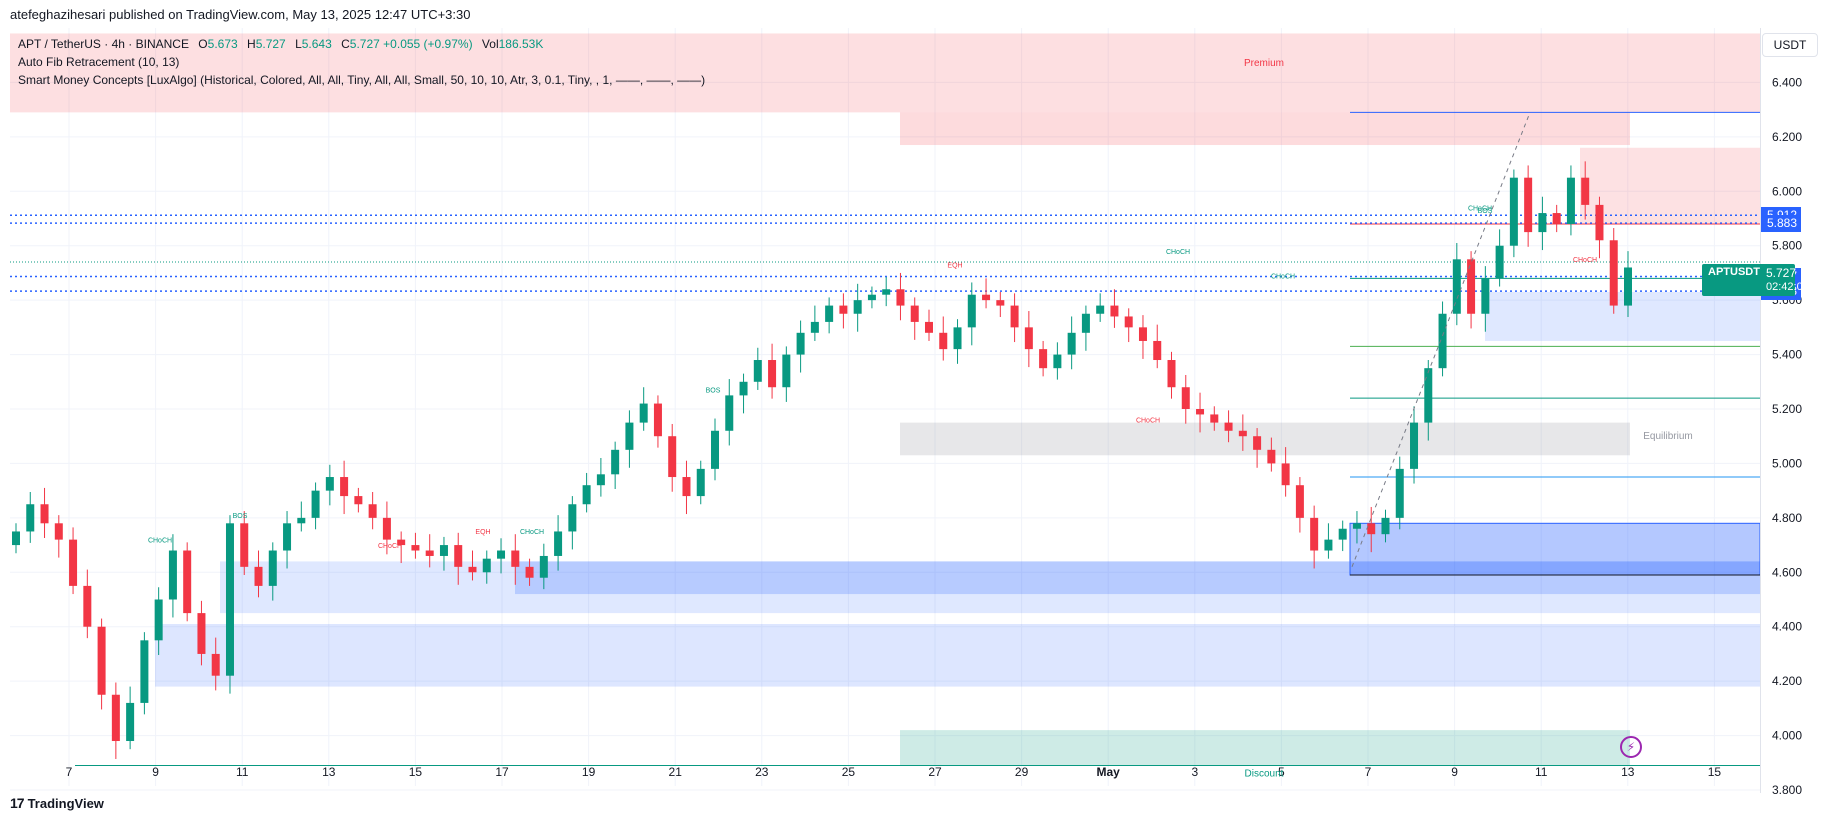 The width and height of the screenshot is (1835, 822). Describe the element at coordinates (1787, 191) in the screenshot. I see `y-tick-label: 6.000` at that location.